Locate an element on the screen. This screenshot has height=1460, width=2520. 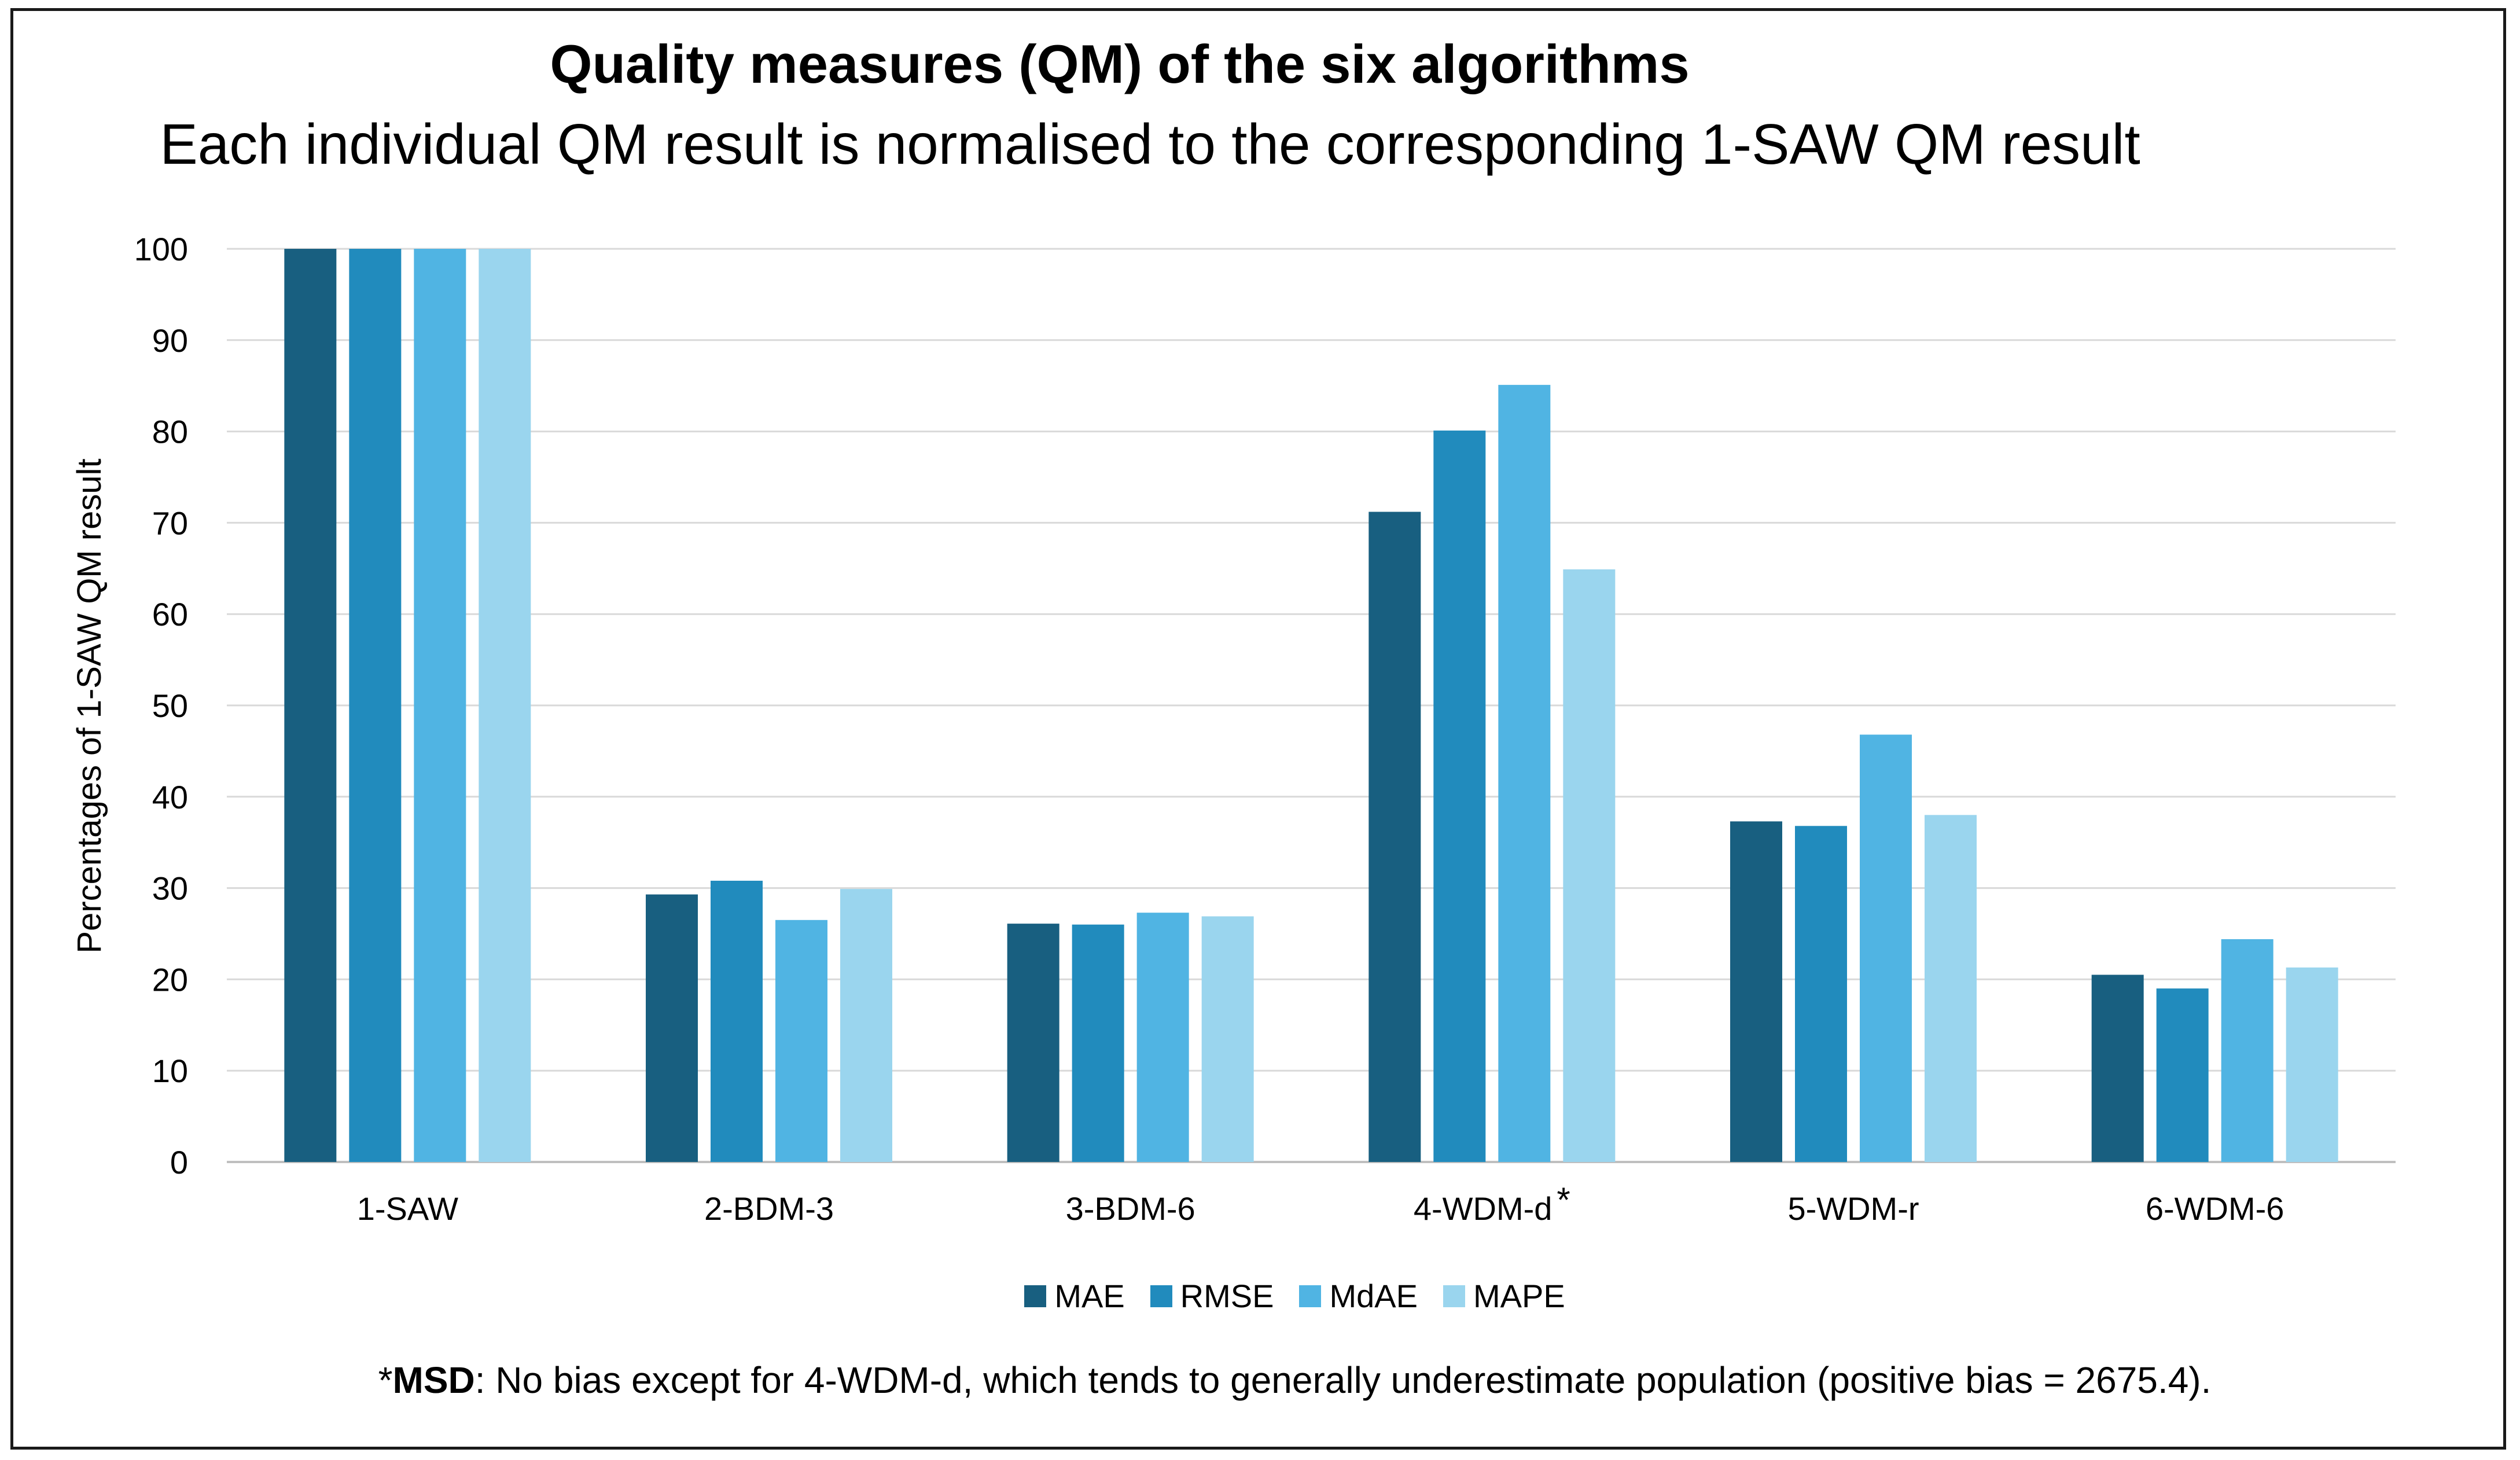
legend-label: MdAE is located at coordinates (1373, 1296).